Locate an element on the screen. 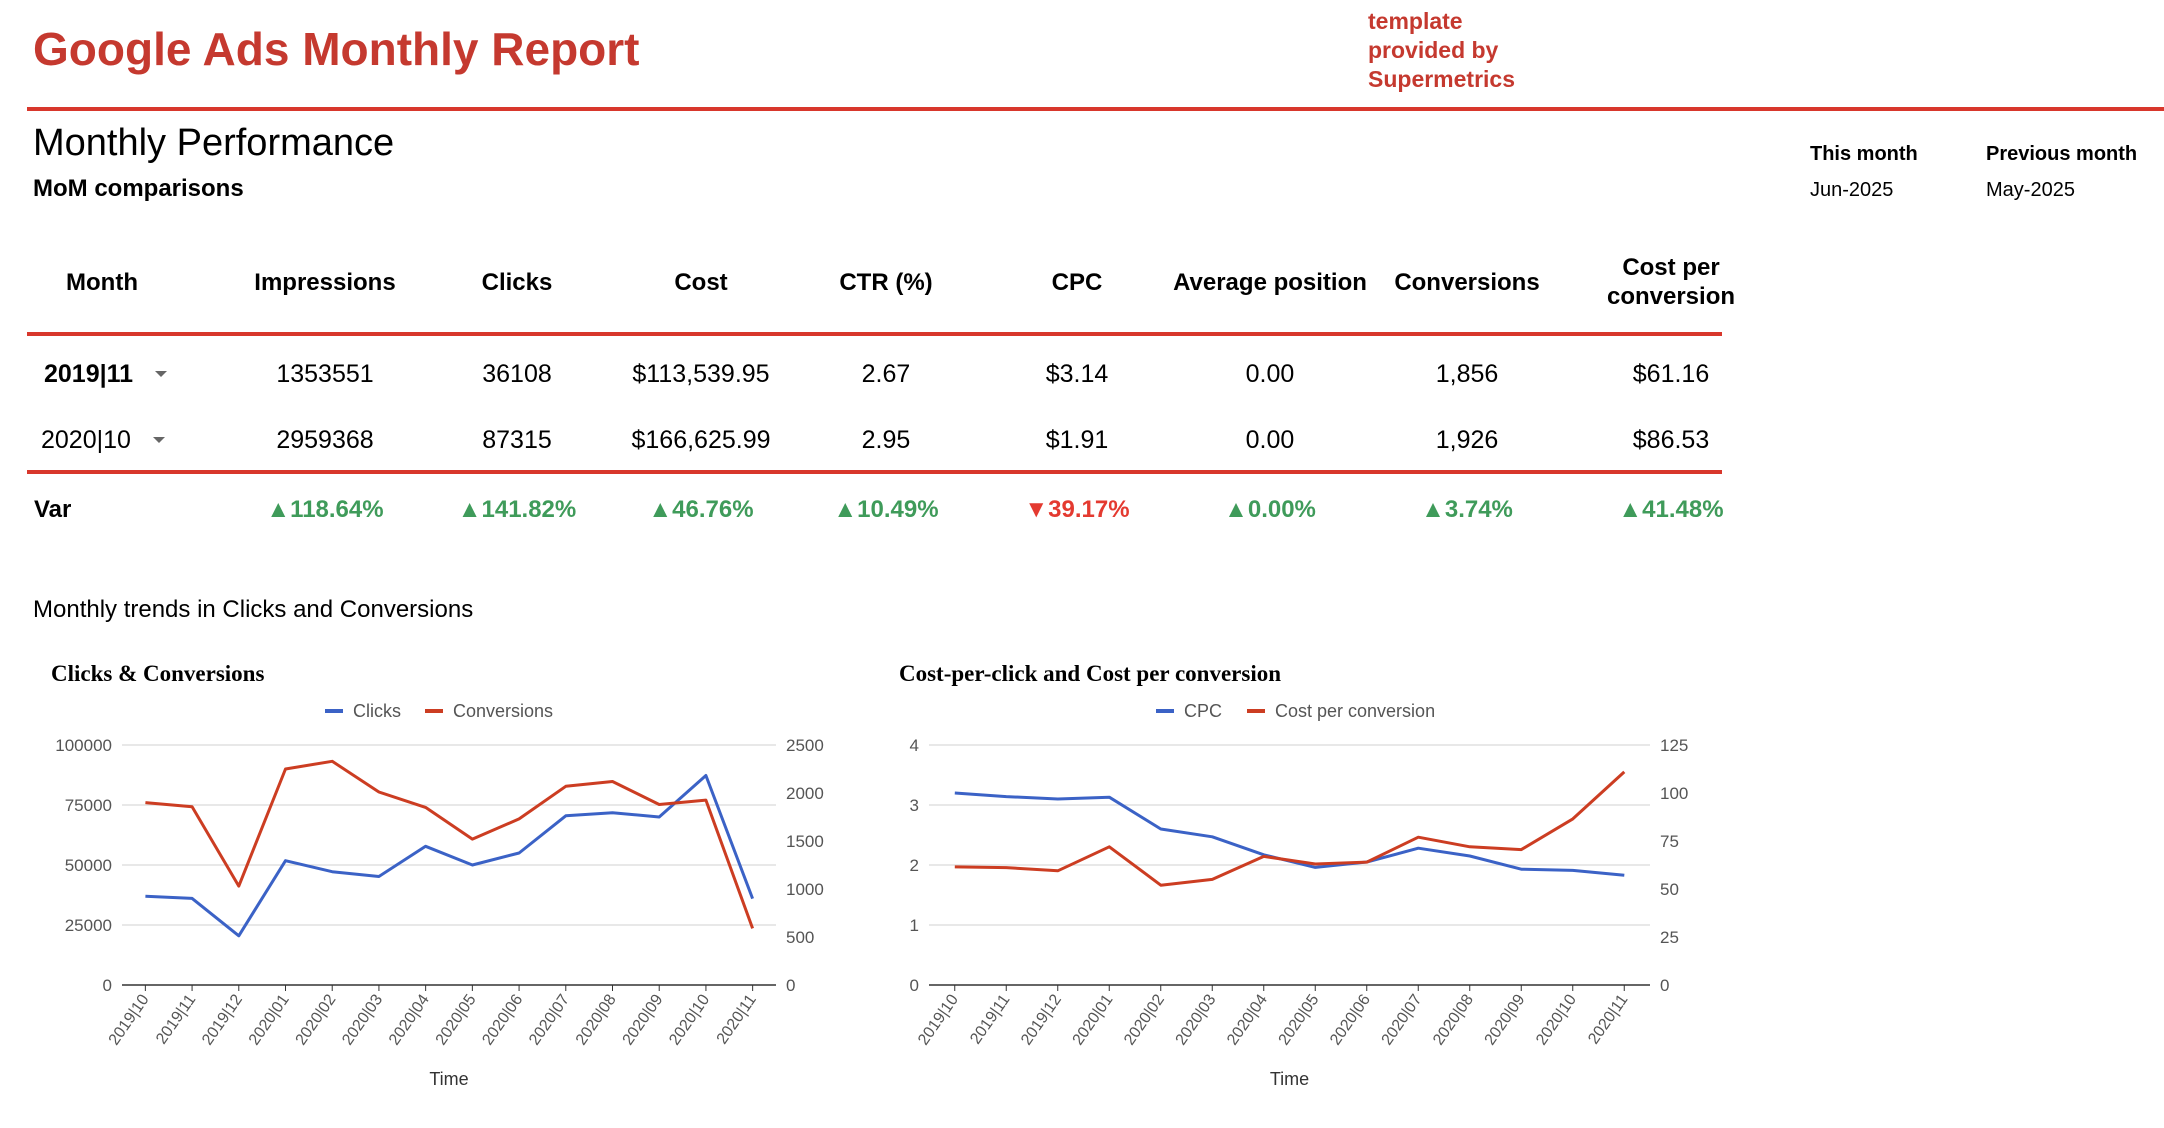 The width and height of the screenshot is (2164, 1128). x-tick-label: 2020|09 is located at coordinates (1505, 1019).